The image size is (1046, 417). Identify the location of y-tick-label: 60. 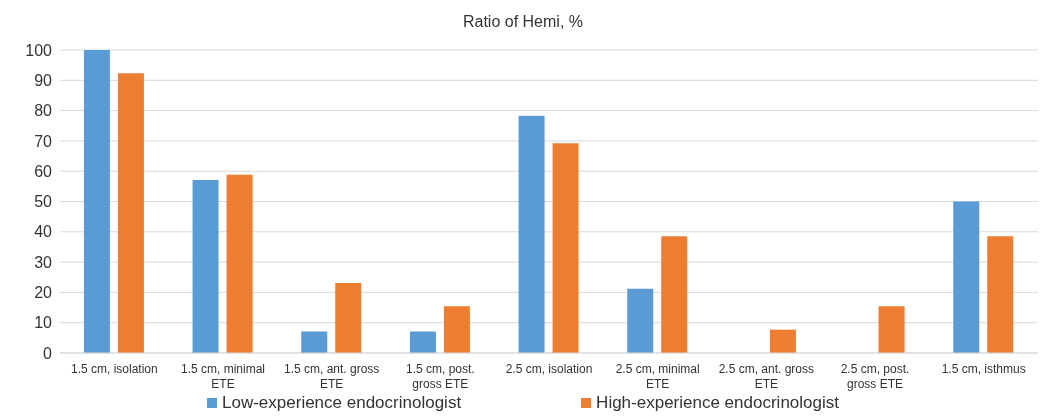
(43, 171).